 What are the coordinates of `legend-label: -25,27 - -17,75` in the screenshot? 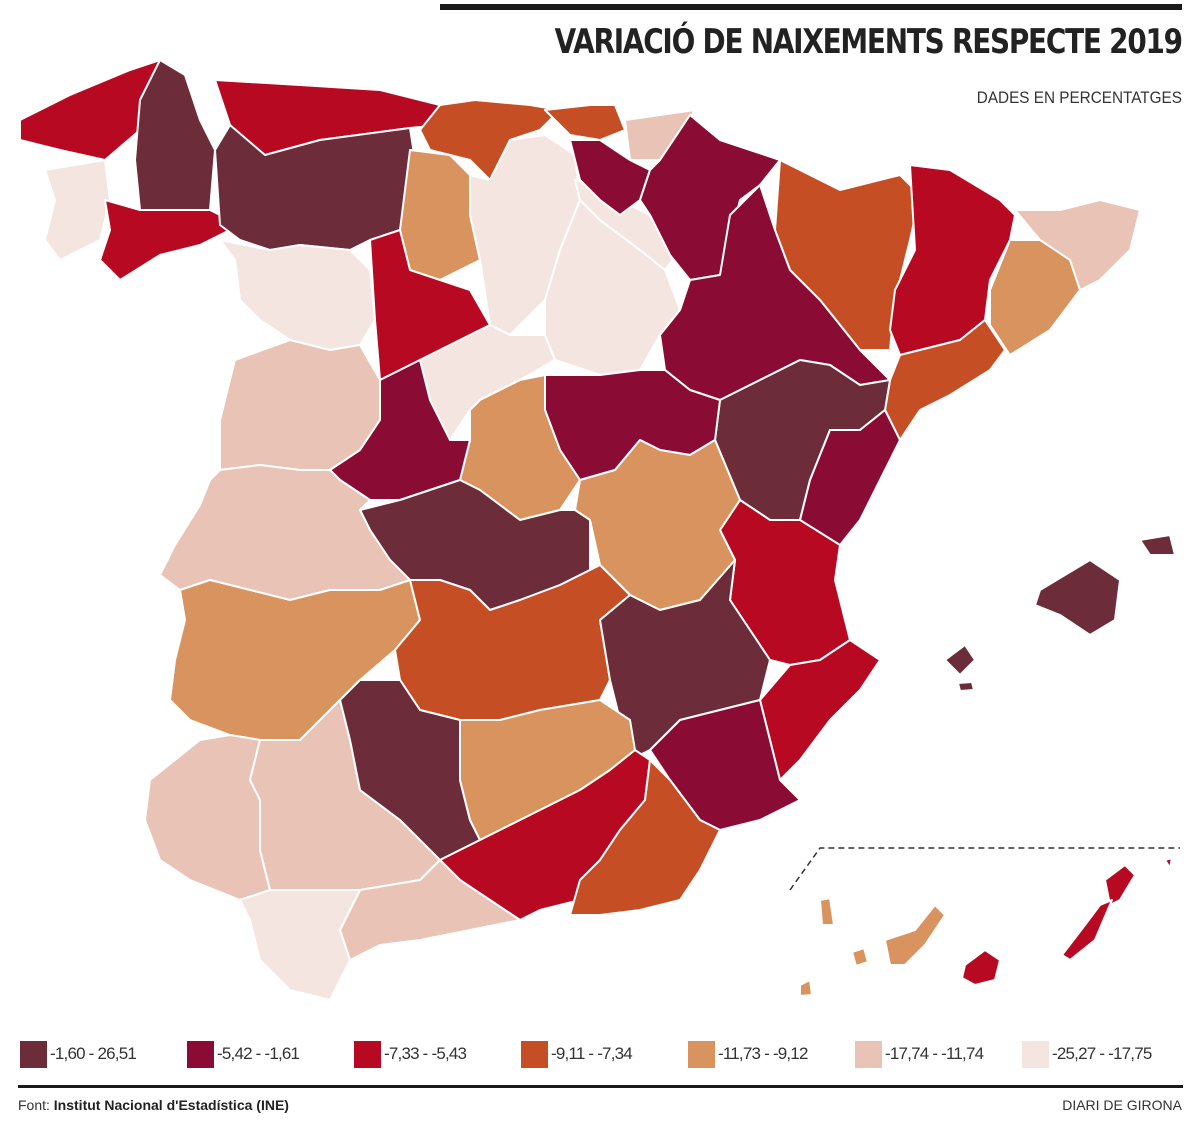 It's located at (1102, 1053).